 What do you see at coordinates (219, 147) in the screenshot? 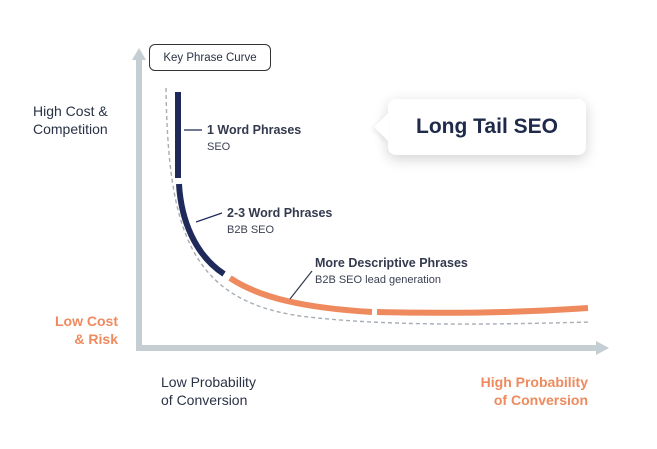
I see `phrase-subtitle-1-word: SEO` at bounding box center [219, 147].